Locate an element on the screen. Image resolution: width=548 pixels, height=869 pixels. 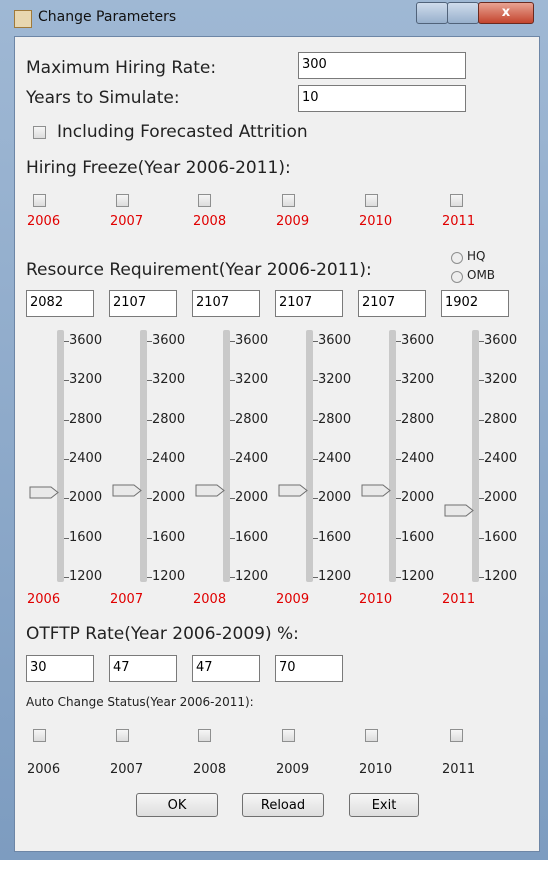
text-input: 1902 is located at coordinates (475, 303).